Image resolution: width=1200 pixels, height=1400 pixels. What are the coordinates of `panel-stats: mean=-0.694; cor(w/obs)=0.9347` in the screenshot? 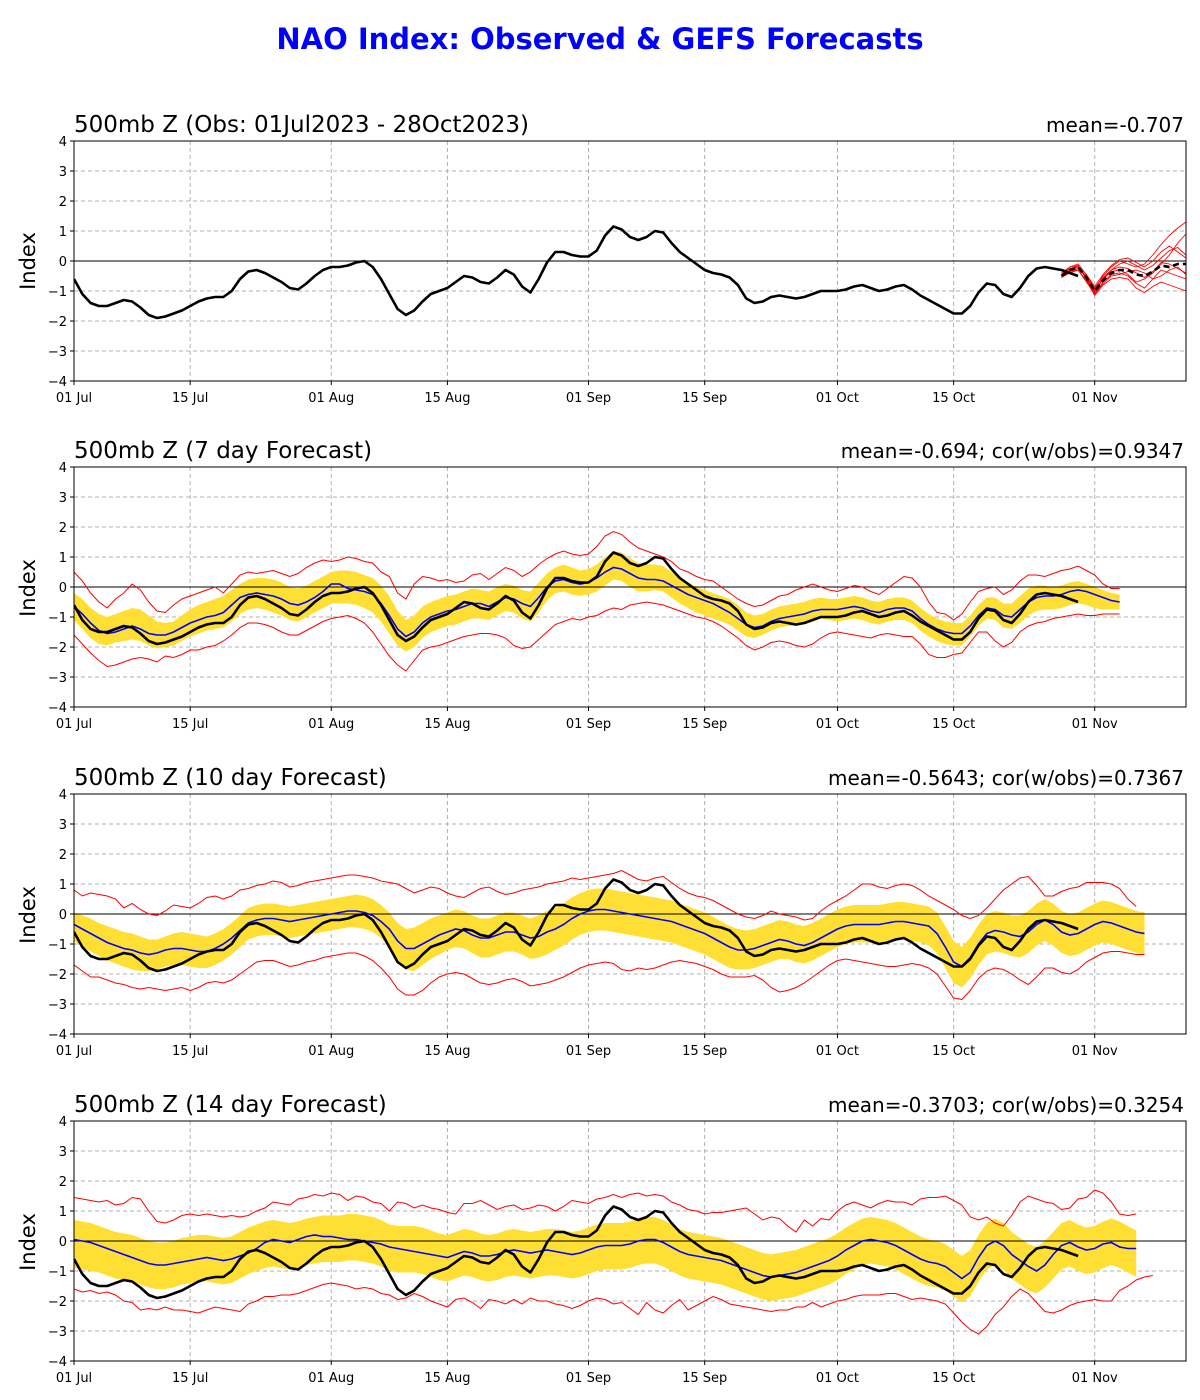 It's located at (1012, 451).